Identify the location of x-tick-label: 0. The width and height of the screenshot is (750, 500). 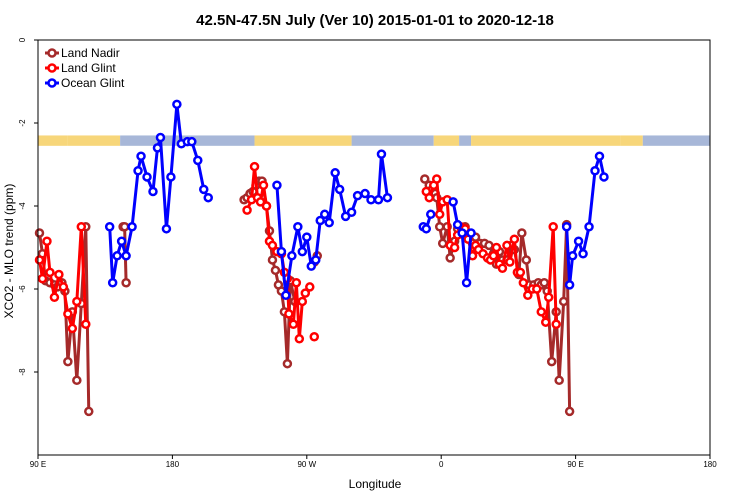
(441, 464).